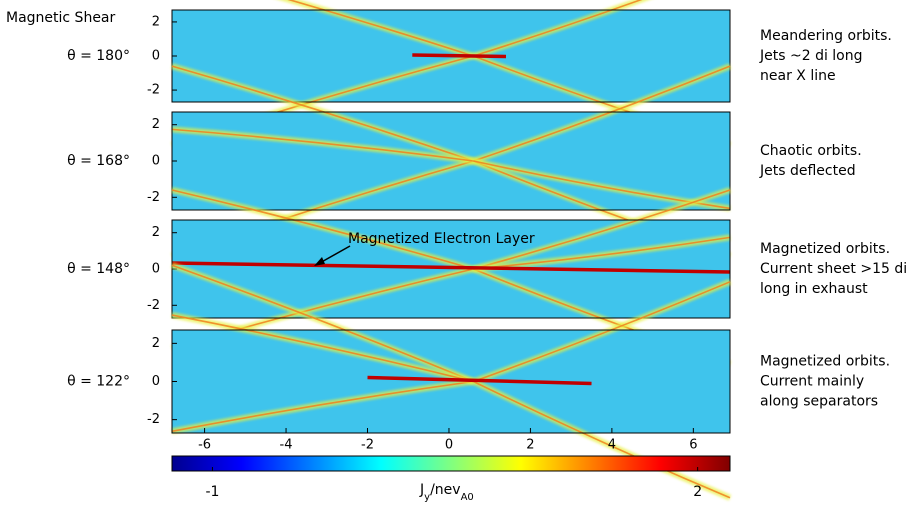 Image resolution: width=919 pixels, height=506 pixels. Describe the element at coordinates (449, 445) in the screenshot. I see `x-tick-label: 0` at that location.